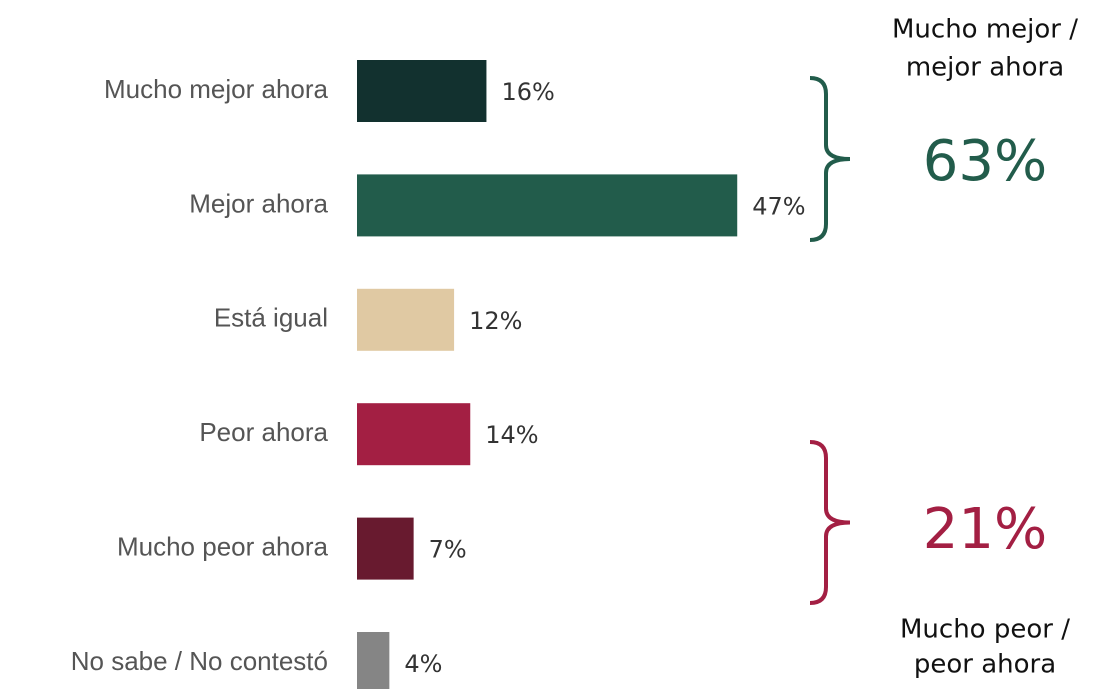  Describe the element at coordinates (985, 665) in the screenshot. I see `group-label: peor ahora` at that location.